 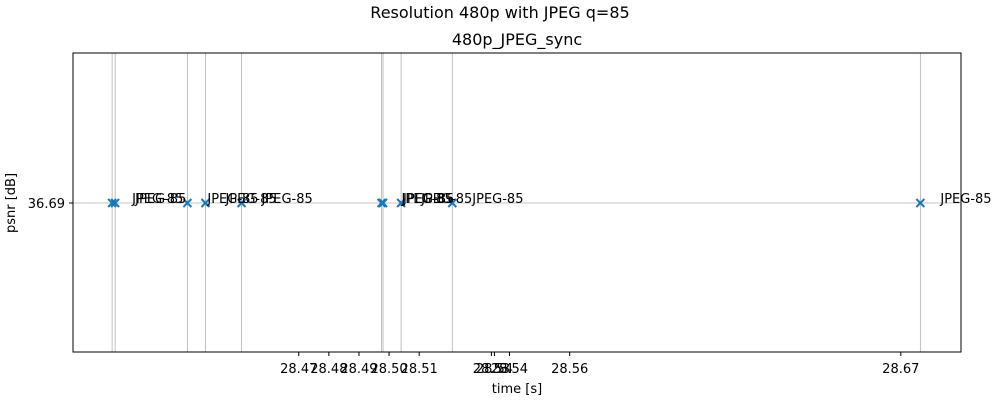 I want to click on x-tick-label: 28.48, so click(x=328, y=369).